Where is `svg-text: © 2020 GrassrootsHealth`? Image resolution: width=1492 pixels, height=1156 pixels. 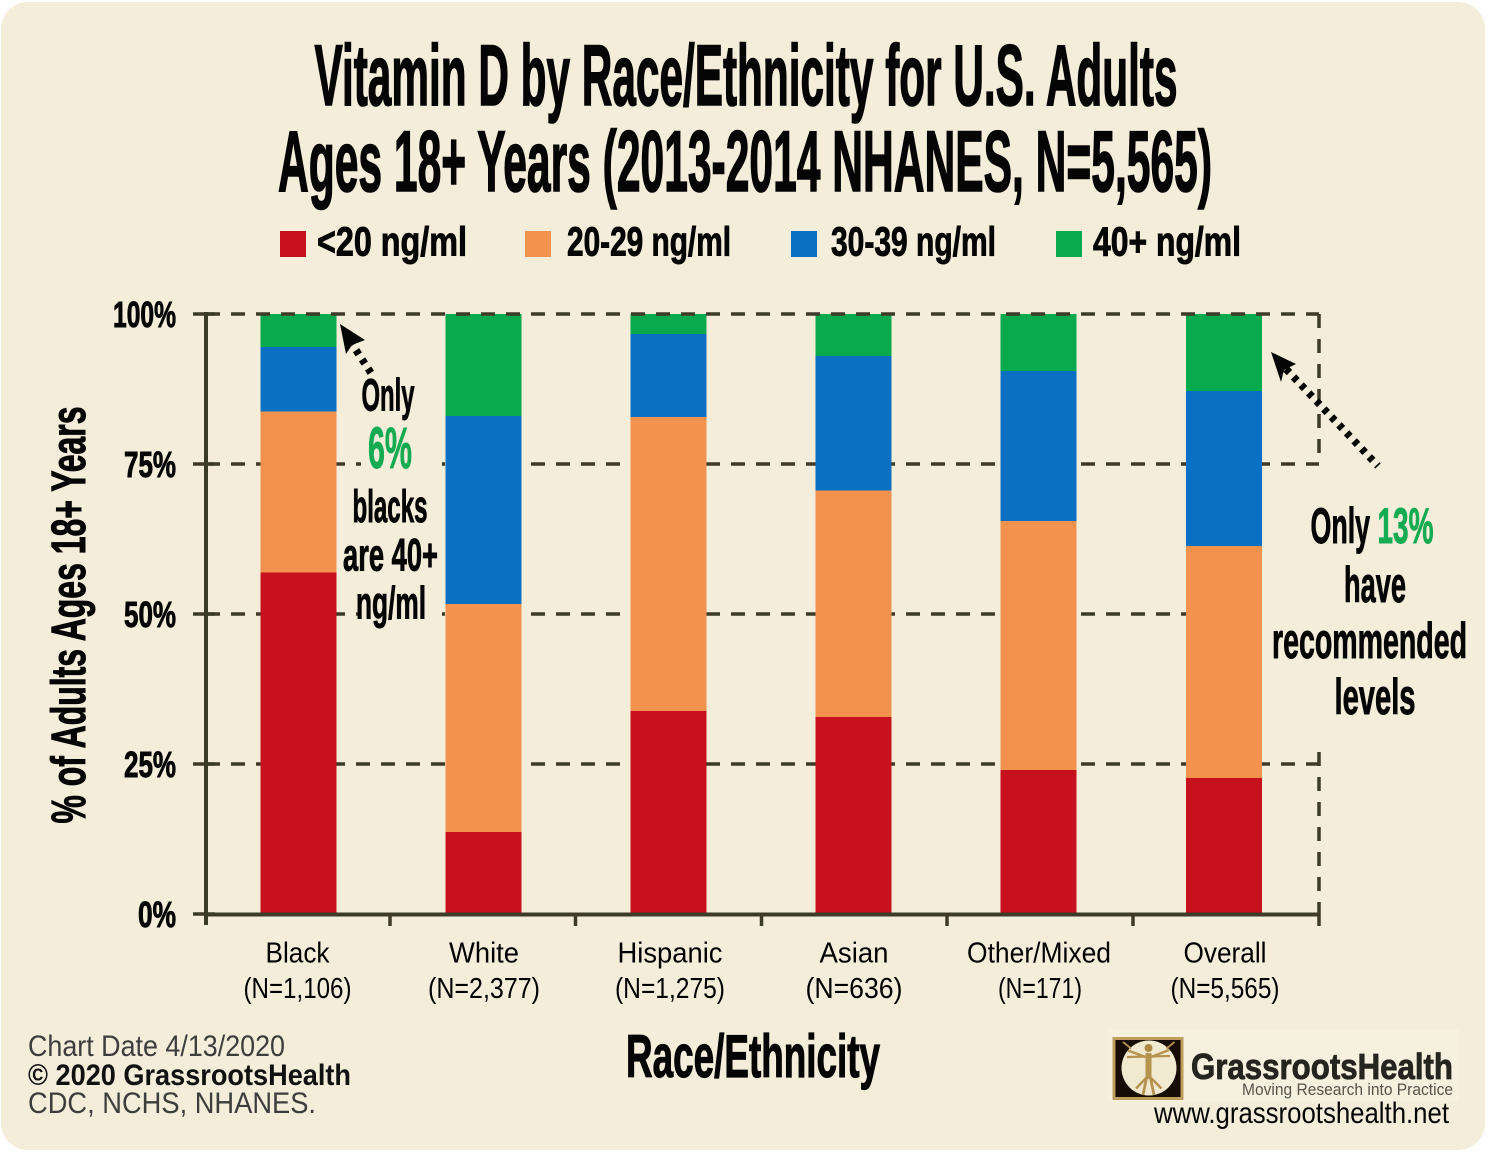
svg-text: © 2020 GrassrootsHealth is located at coordinates (189, 1075).